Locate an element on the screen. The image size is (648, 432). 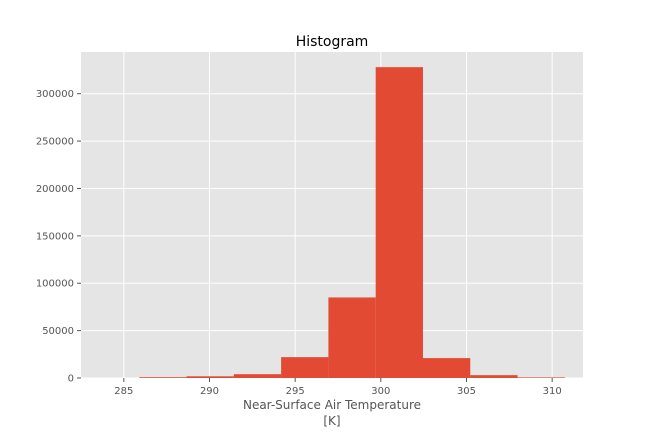
y-tick-label: 200000 is located at coordinates (55, 189).